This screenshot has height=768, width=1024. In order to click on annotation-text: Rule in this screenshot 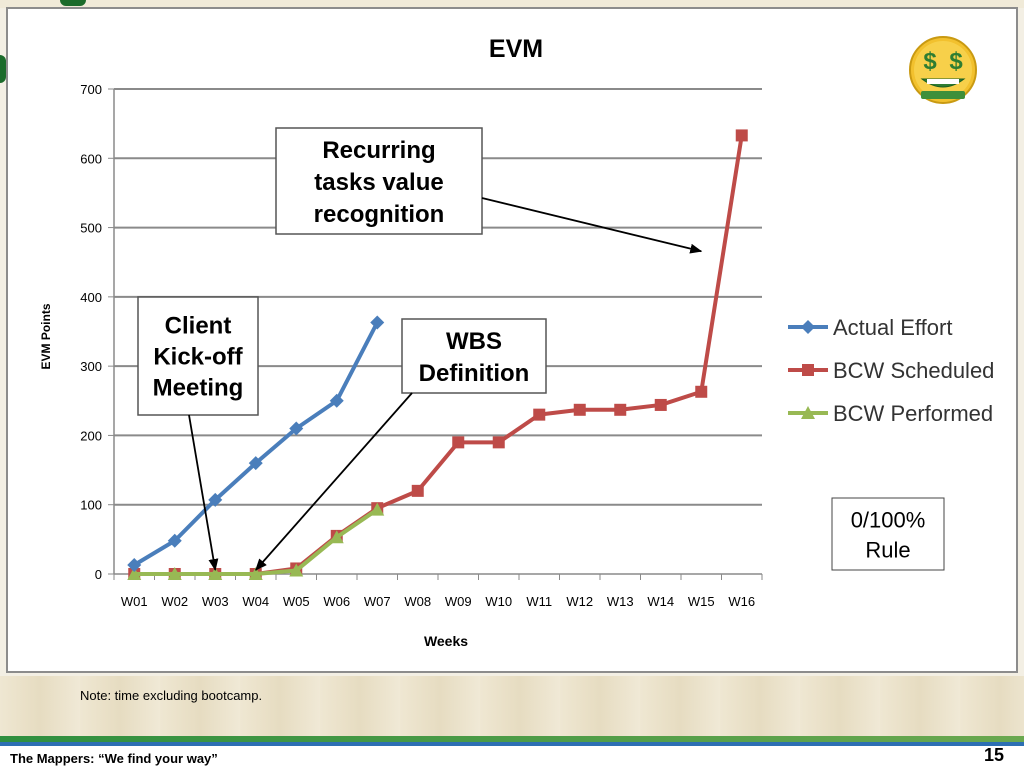, I will do `click(887, 549)`.